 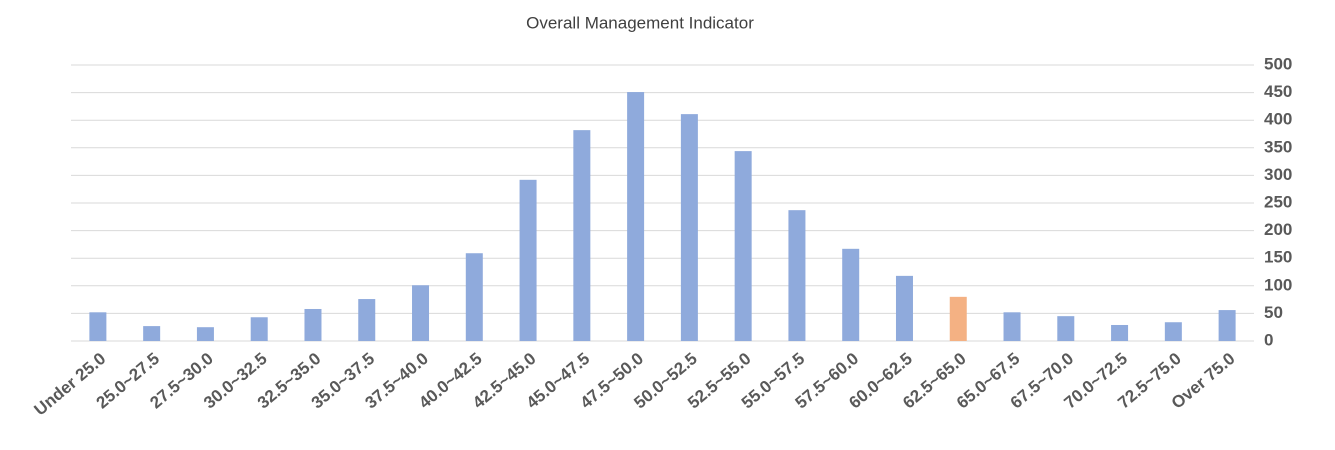 I want to click on y-tick-label: 500, so click(x=1278, y=63).